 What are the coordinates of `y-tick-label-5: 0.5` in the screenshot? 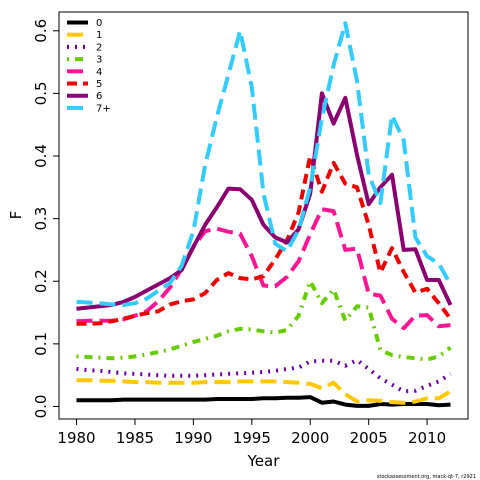 It's located at (41, 93).